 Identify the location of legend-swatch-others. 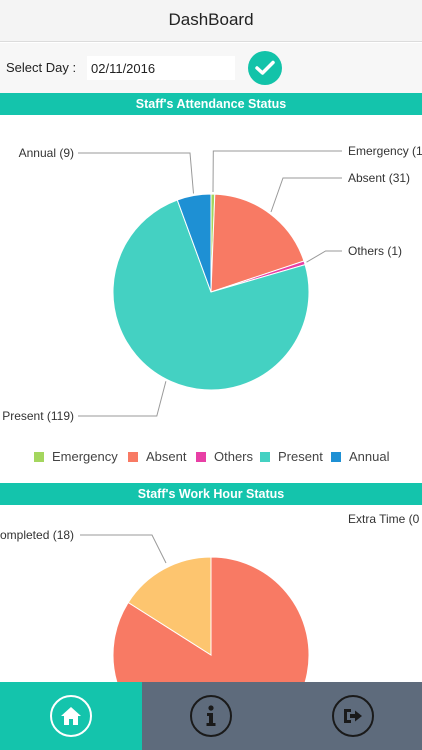
(201, 457).